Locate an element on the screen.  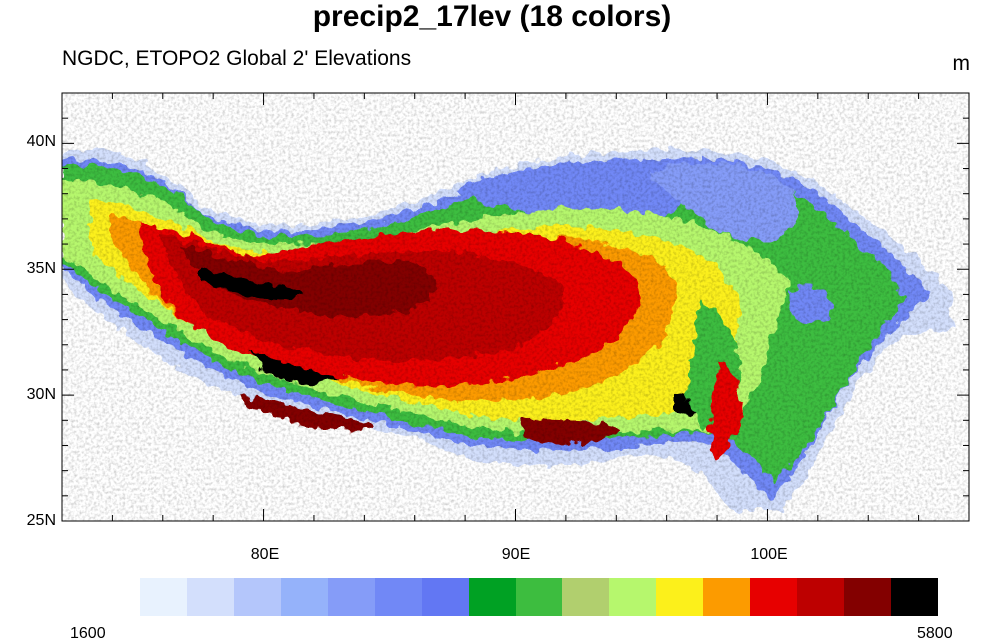
lat-label: 35N is located at coordinates (41, 268).